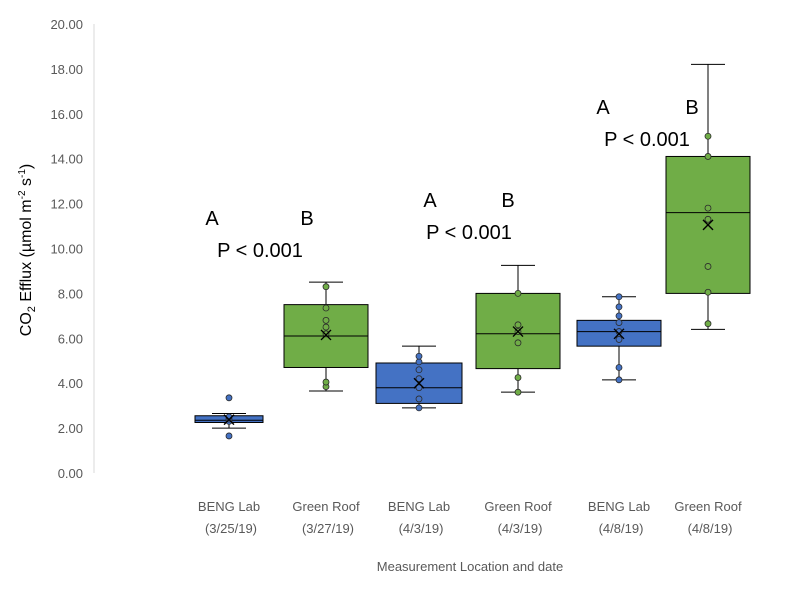 Image resolution: width=806 pixels, height=601 pixels. I want to click on y-tick-label: 12.00, so click(66, 204).